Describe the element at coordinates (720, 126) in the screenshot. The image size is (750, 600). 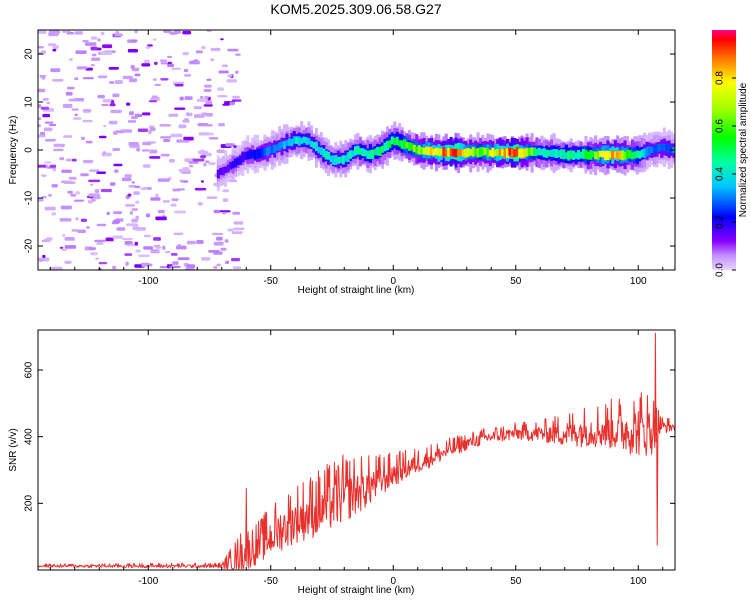
I see `colorbar-tick-label: 0.6` at that location.